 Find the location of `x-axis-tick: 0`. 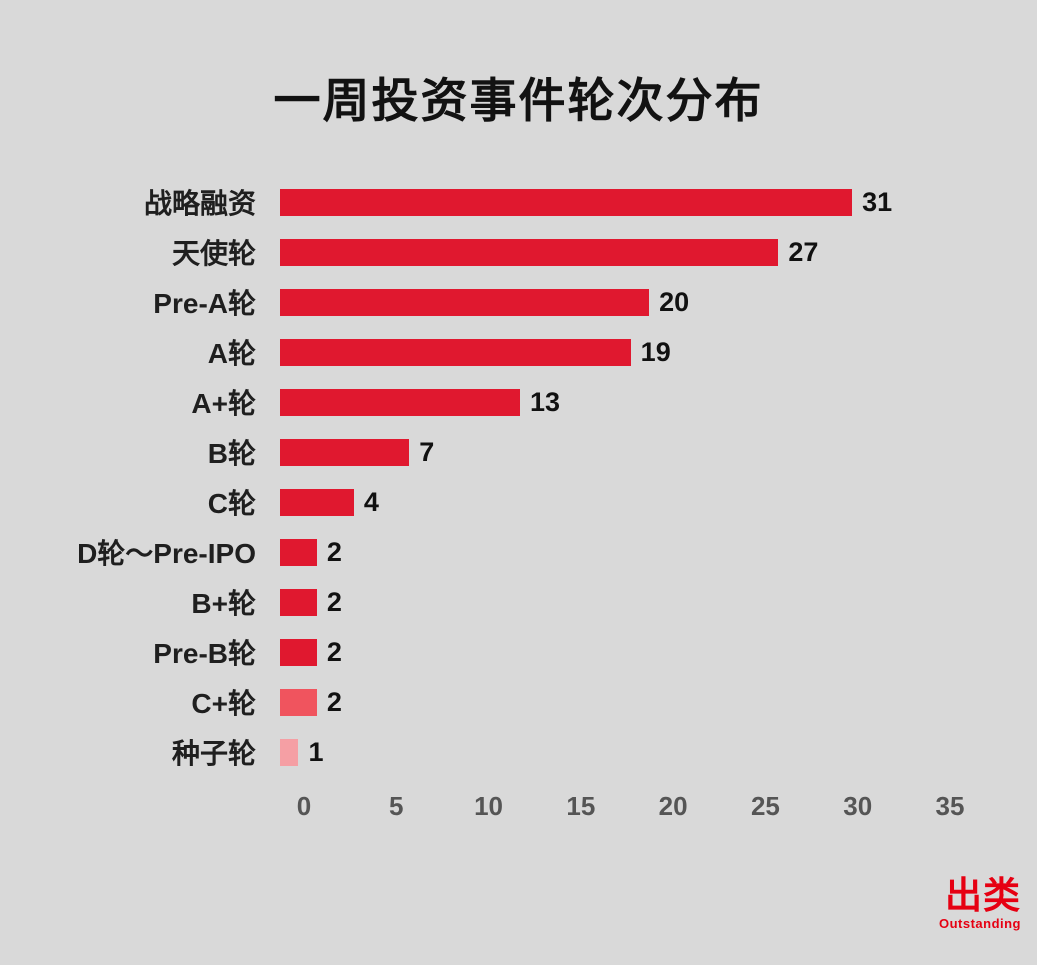

x-axis-tick: 0 is located at coordinates (304, 806).